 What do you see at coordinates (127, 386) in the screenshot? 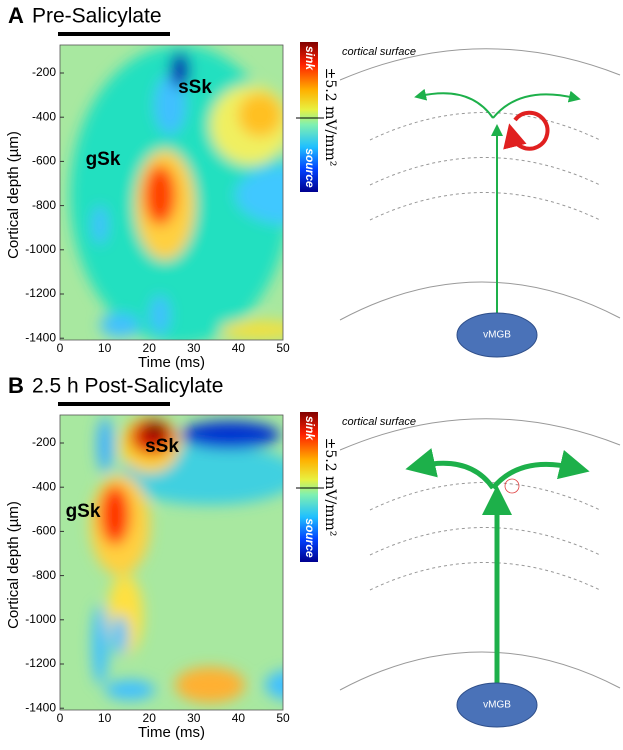
I see `panel-title: 2.5 h Post-Salicylate` at bounding box center [127, 386].